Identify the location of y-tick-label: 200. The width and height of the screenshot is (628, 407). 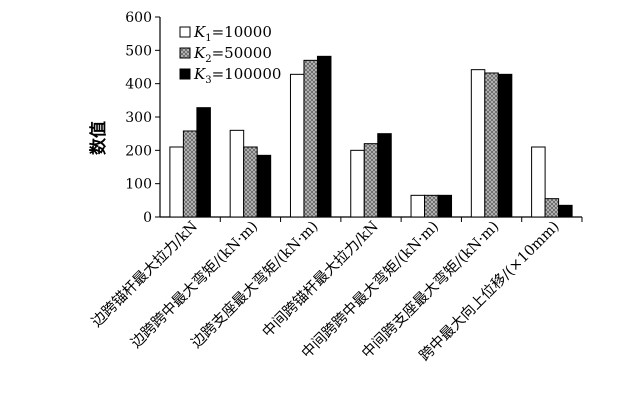
(138, 151).